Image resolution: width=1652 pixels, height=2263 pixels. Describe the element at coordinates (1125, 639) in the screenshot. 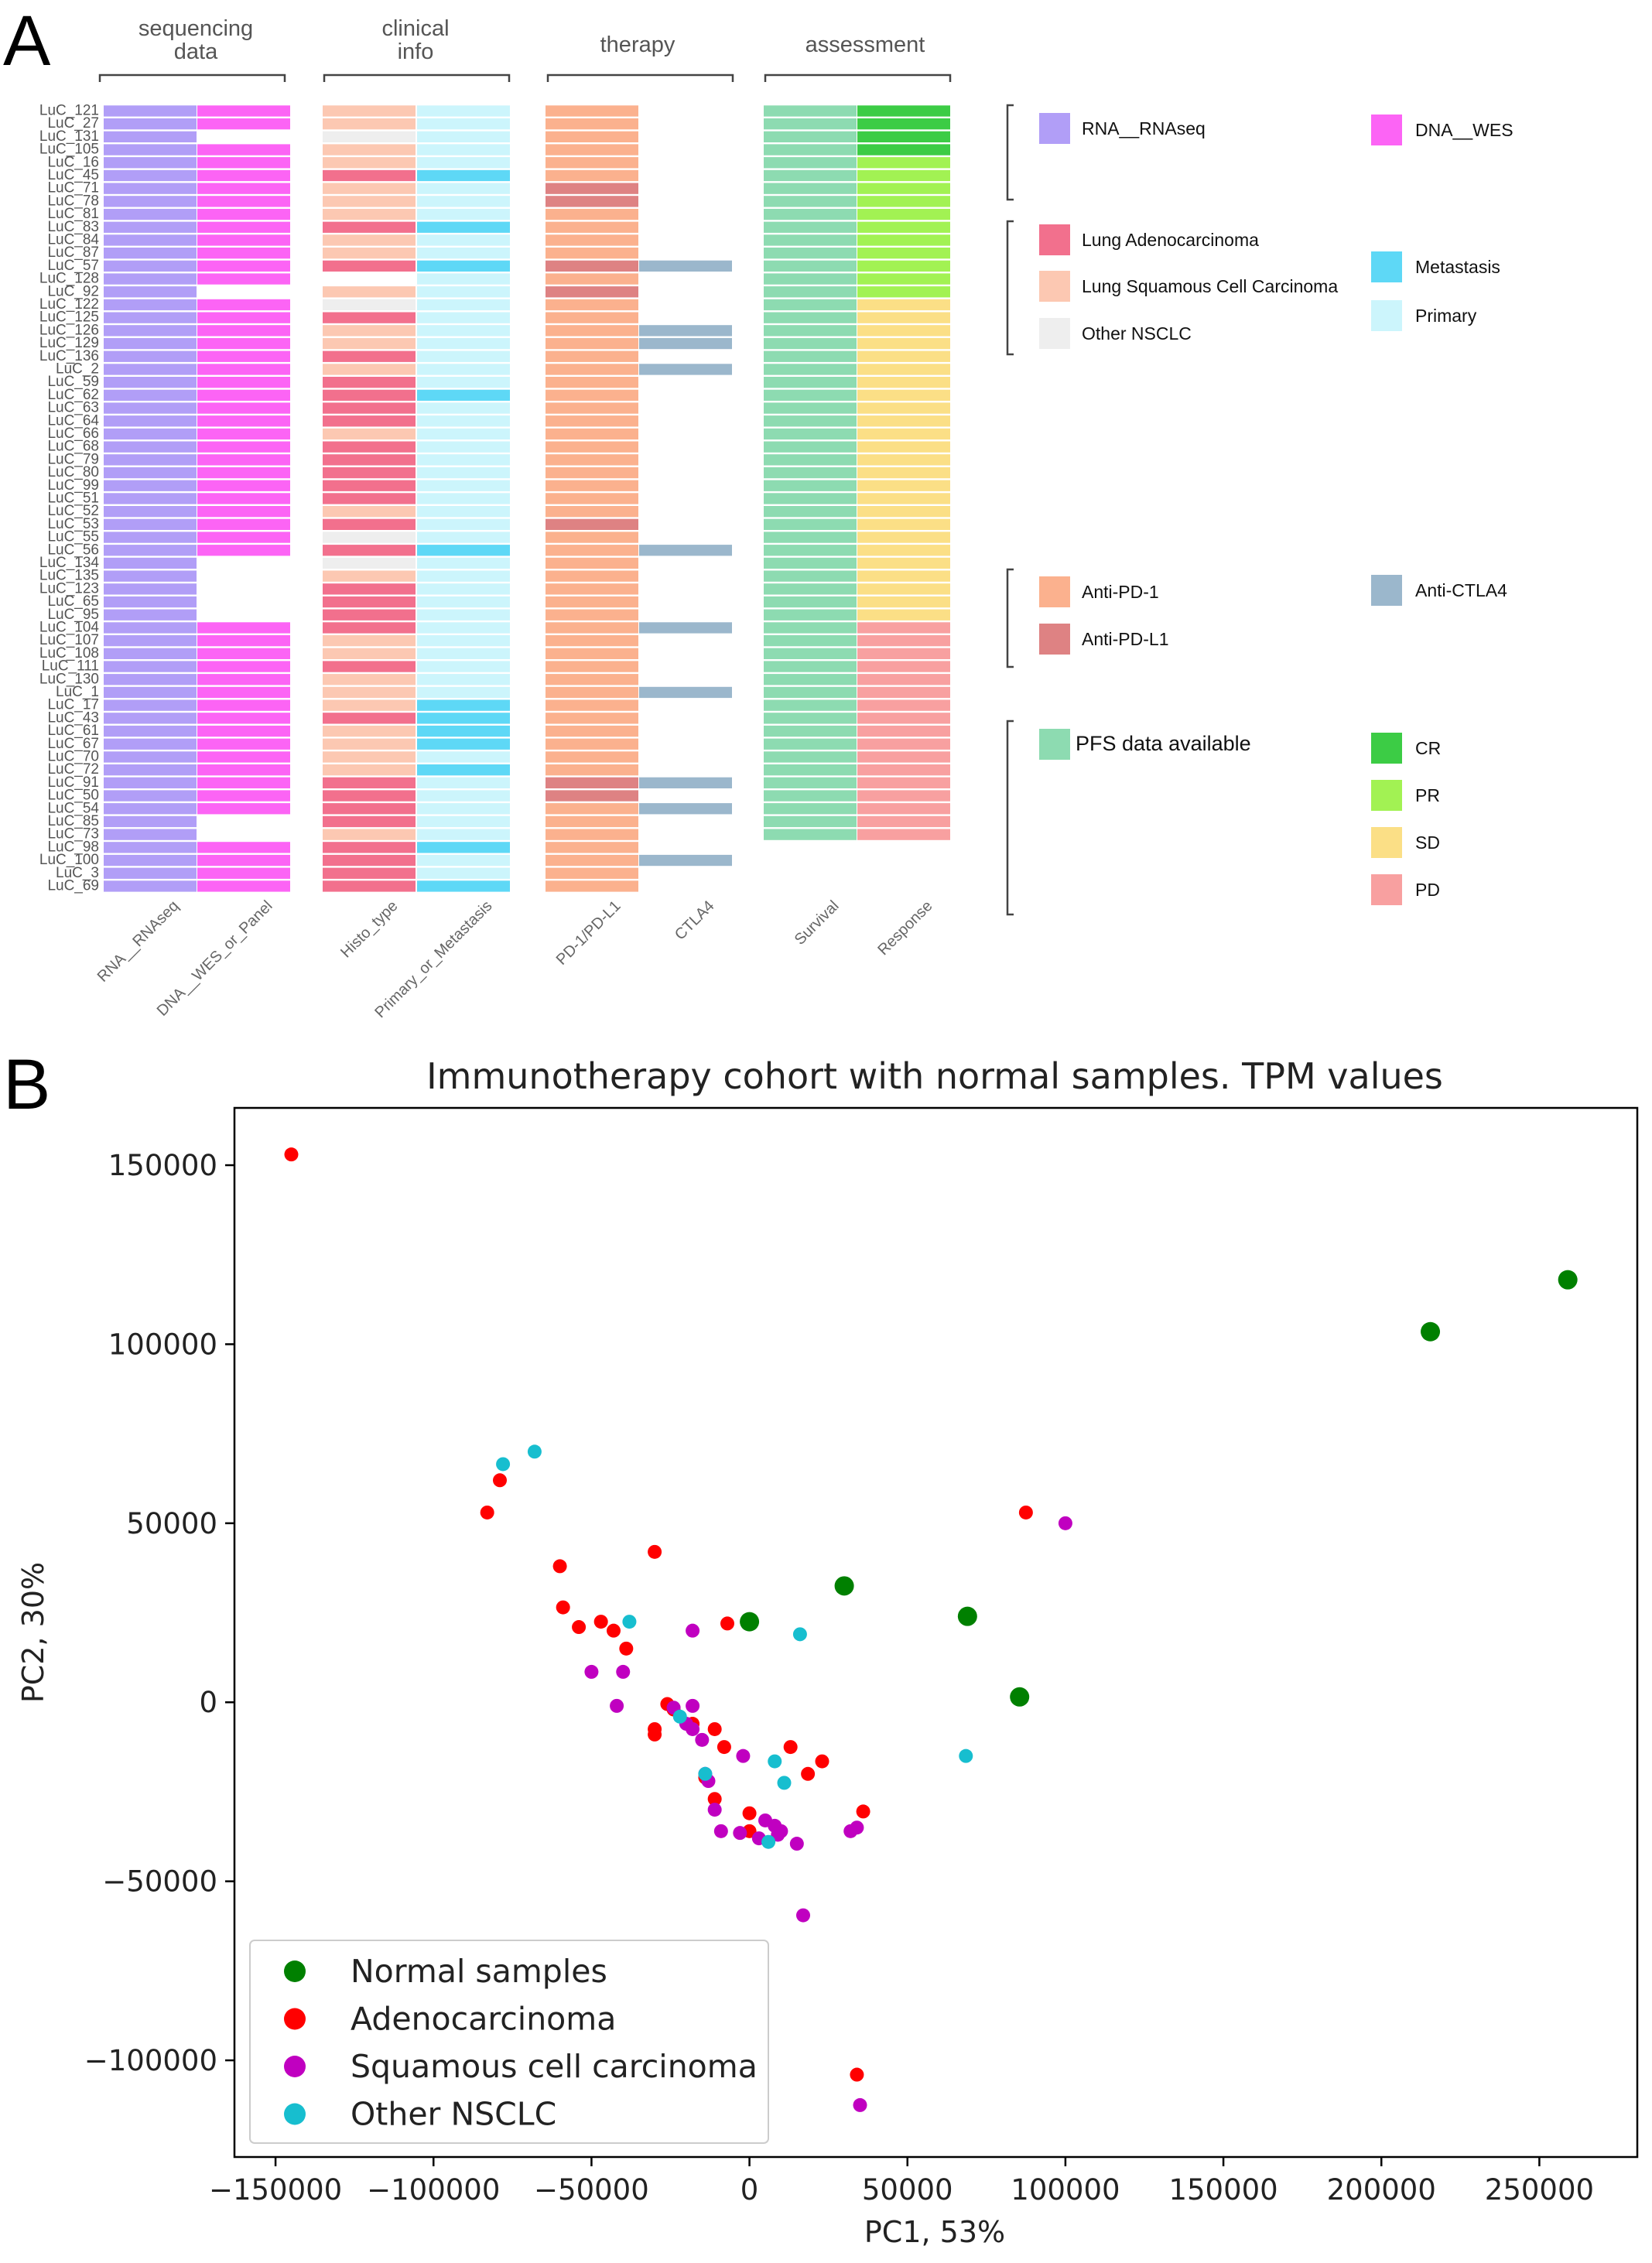

I see `legend-label: Anti-PD-L1` at that location.